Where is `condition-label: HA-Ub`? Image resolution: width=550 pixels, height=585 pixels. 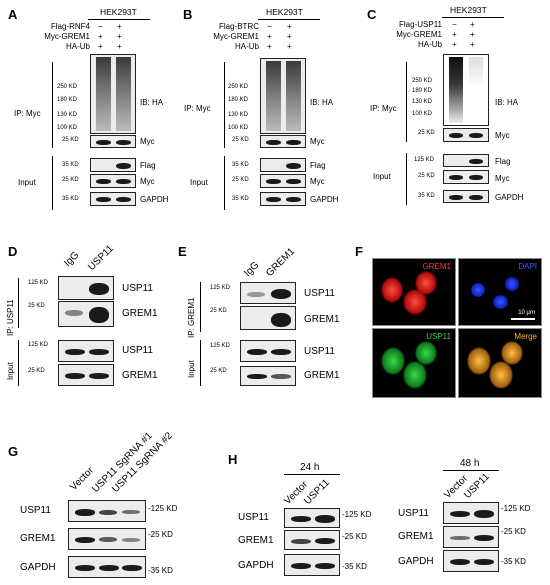 condition-label: HA-Ub is located at coordinates (246, 46).